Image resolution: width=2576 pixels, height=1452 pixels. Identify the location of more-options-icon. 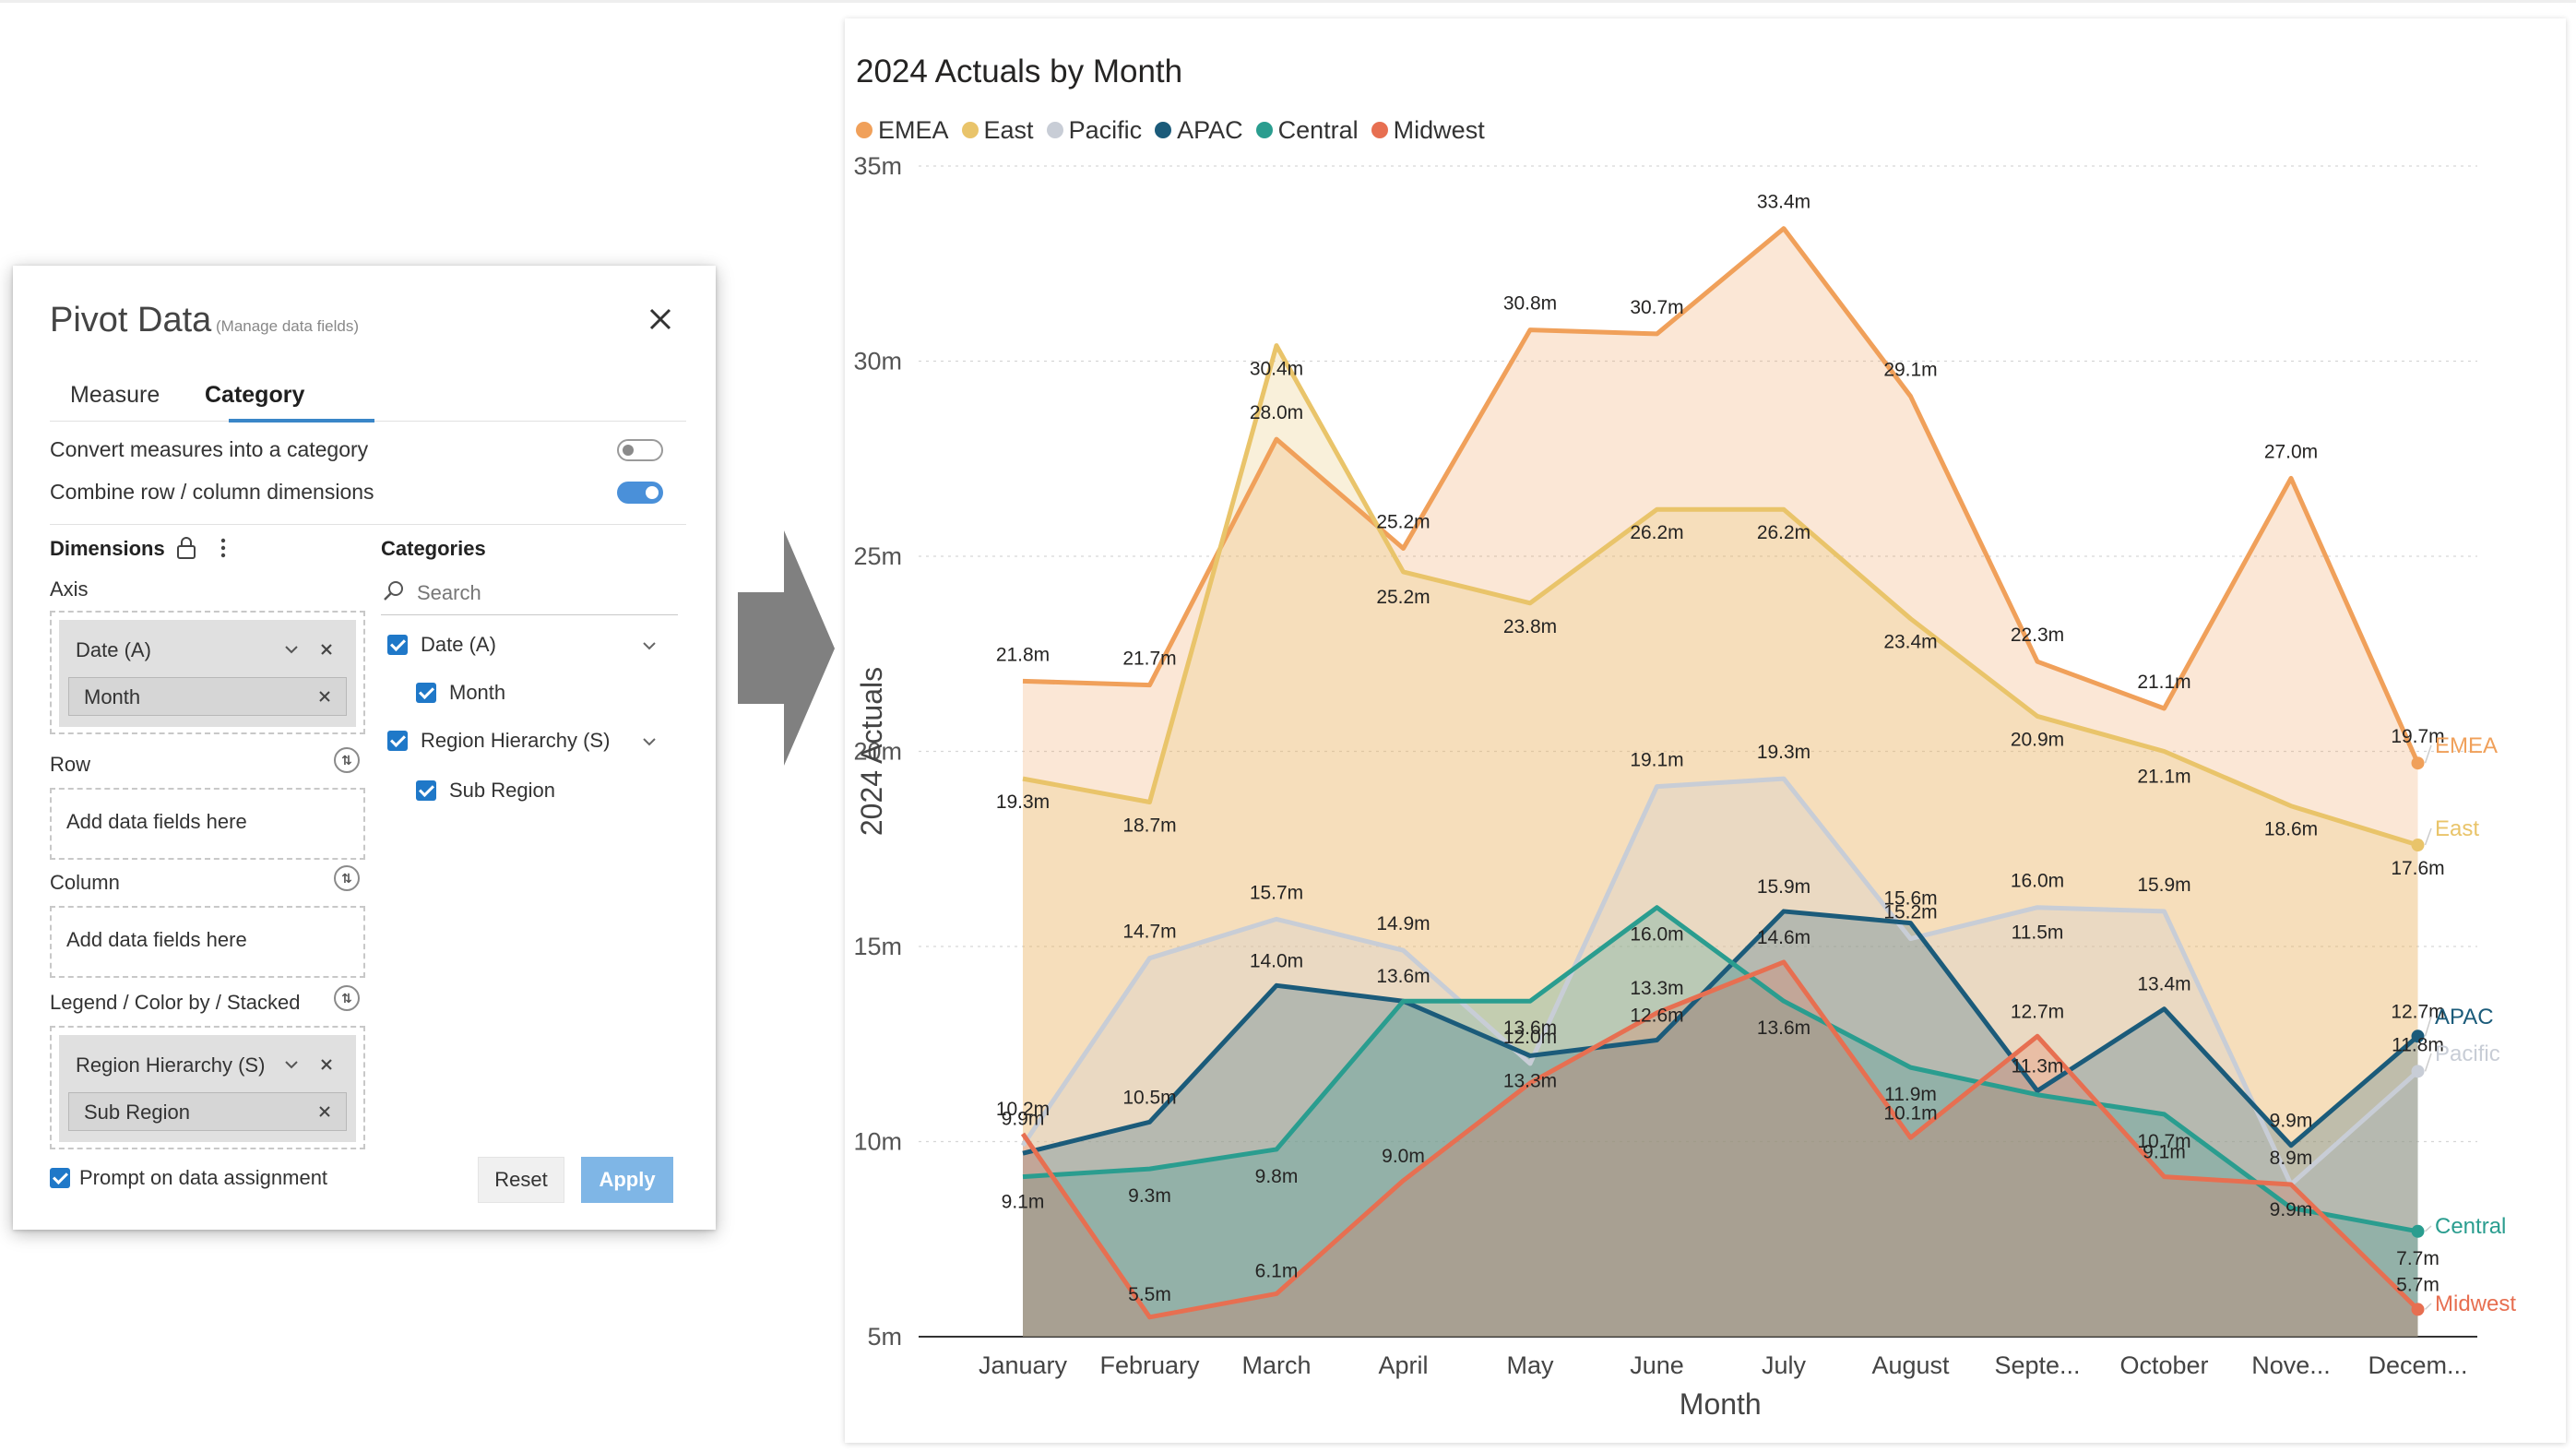
(223, 548).